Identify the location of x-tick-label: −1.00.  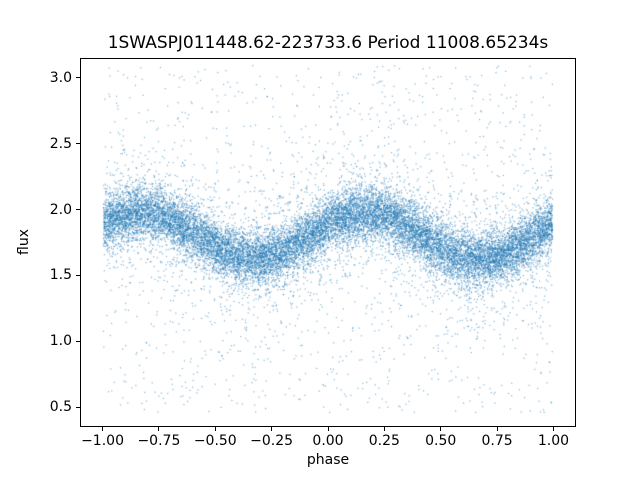
(102, 441).